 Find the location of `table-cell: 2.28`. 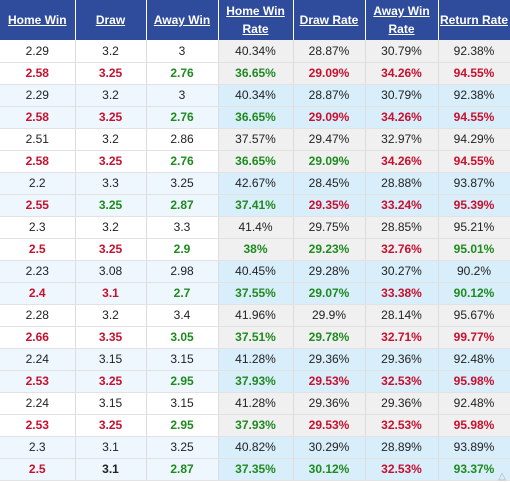

table-cell: 2.28 is located at coordinates (38, 315).